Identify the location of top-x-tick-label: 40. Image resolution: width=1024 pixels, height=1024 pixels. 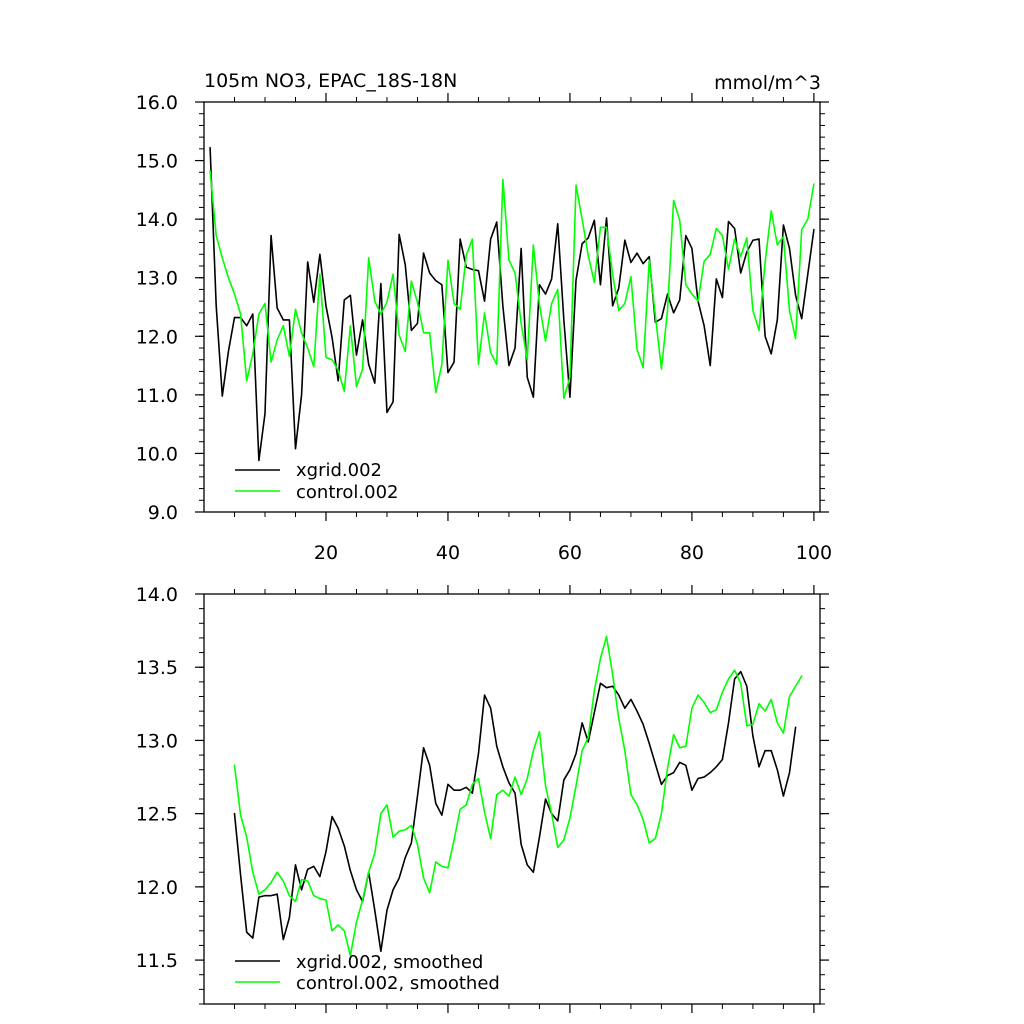
(448, 553).